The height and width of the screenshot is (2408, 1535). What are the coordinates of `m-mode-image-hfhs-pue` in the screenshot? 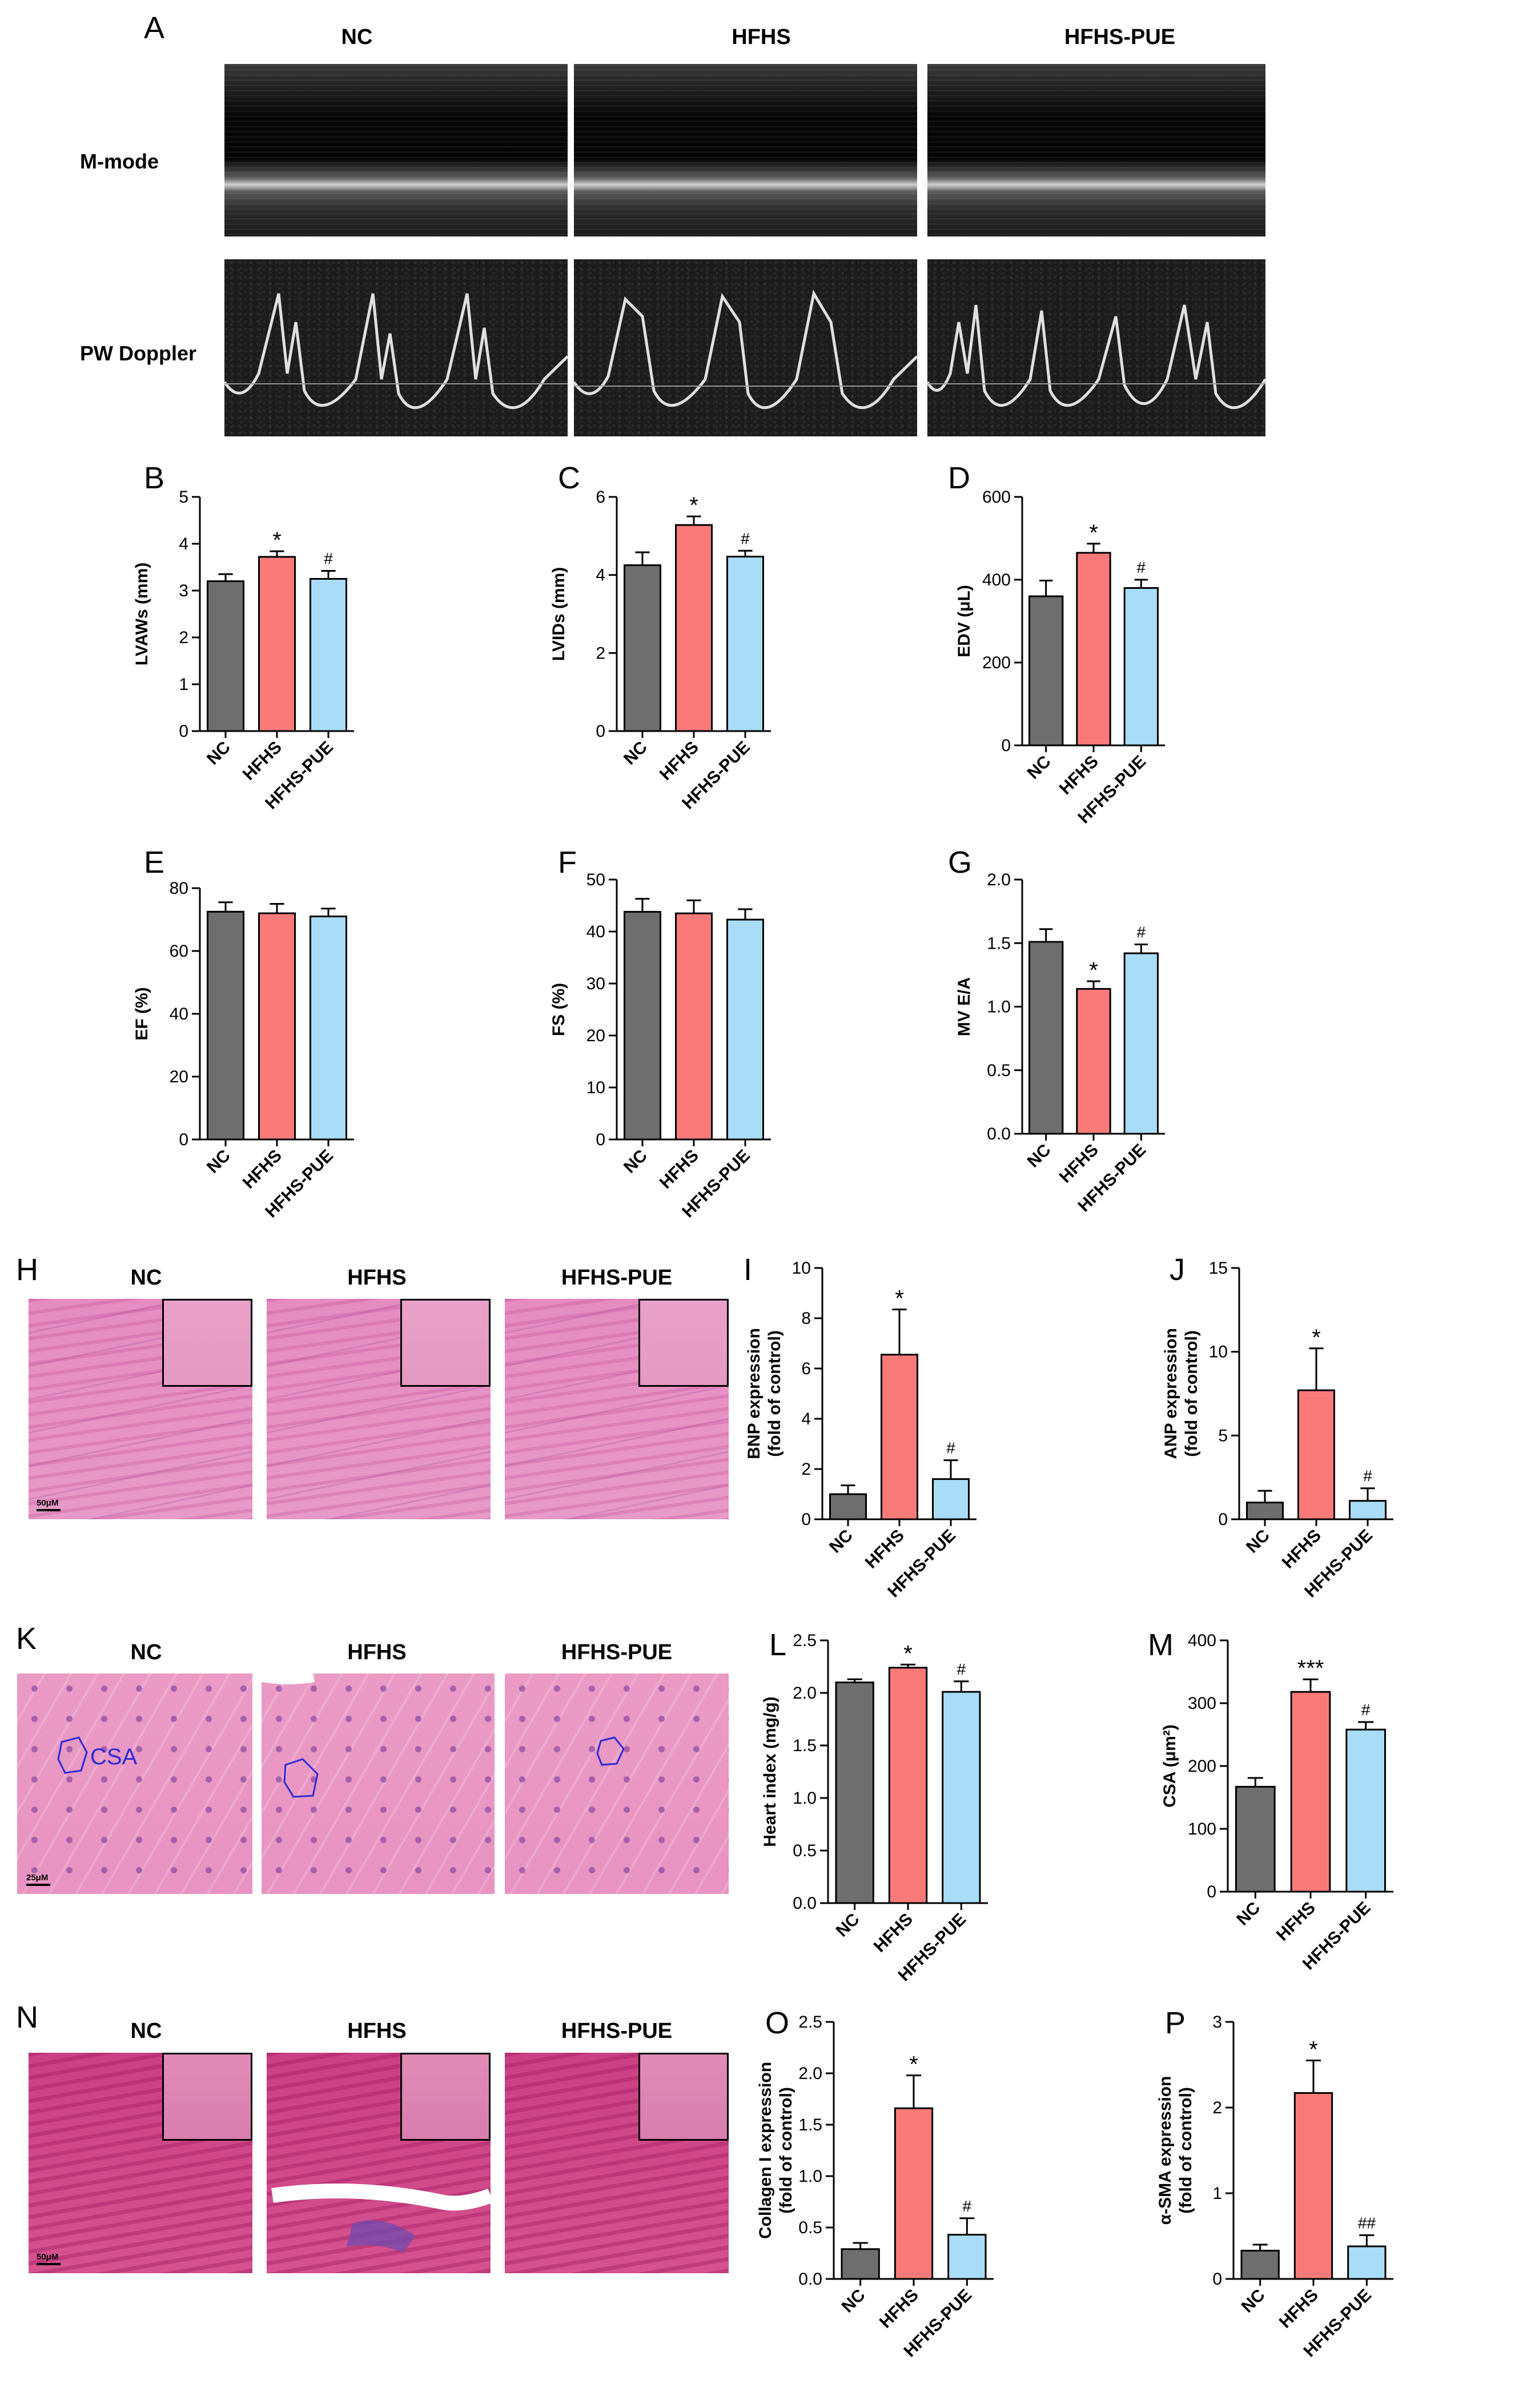 It's located at (1096, 150).